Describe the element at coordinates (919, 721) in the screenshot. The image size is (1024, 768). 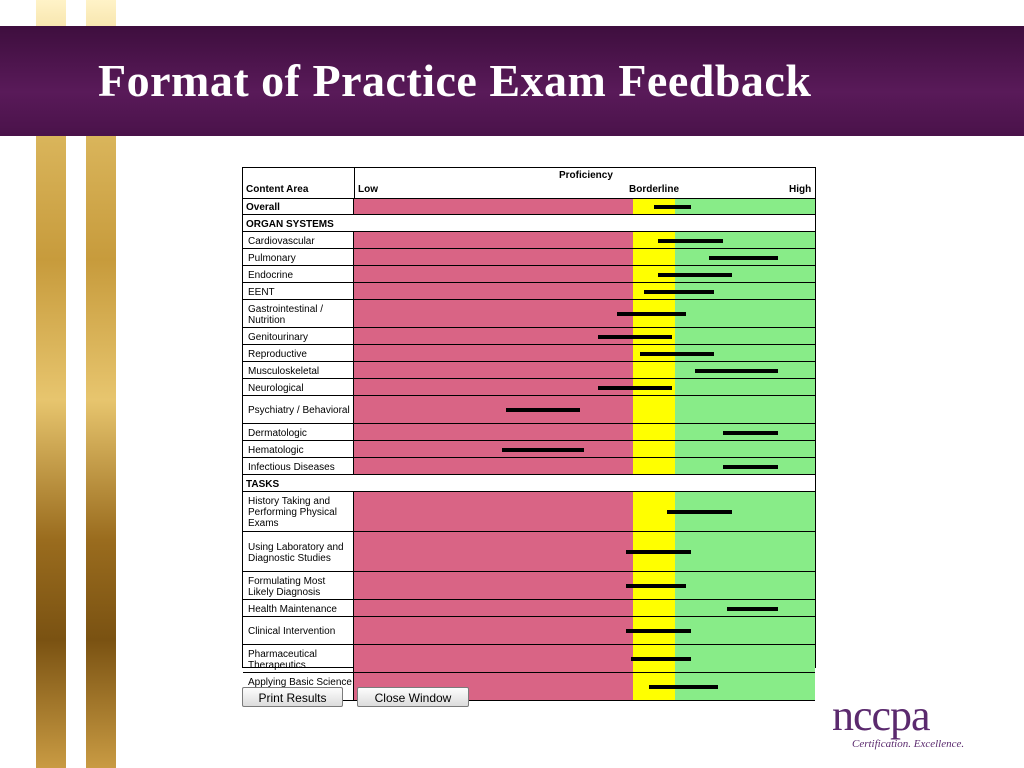
I see `nccpa-logo: nccpa Certification. Excellence.` at that location.